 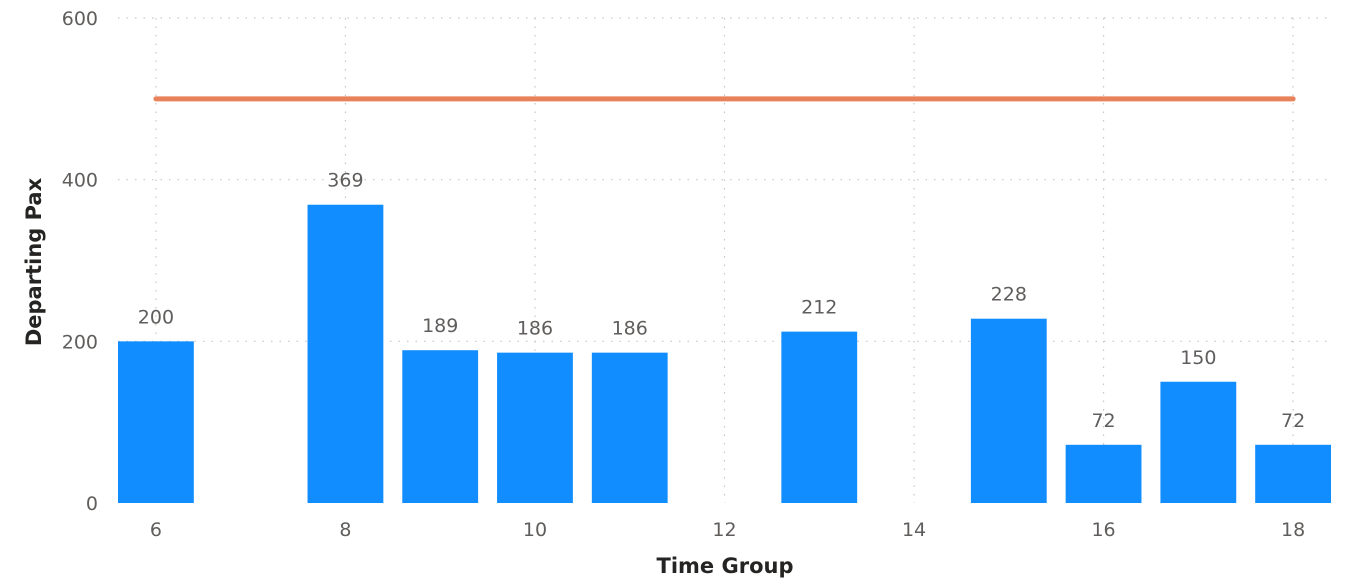 I want to click on y-tick-label: 200, so click(x=80, y=342).